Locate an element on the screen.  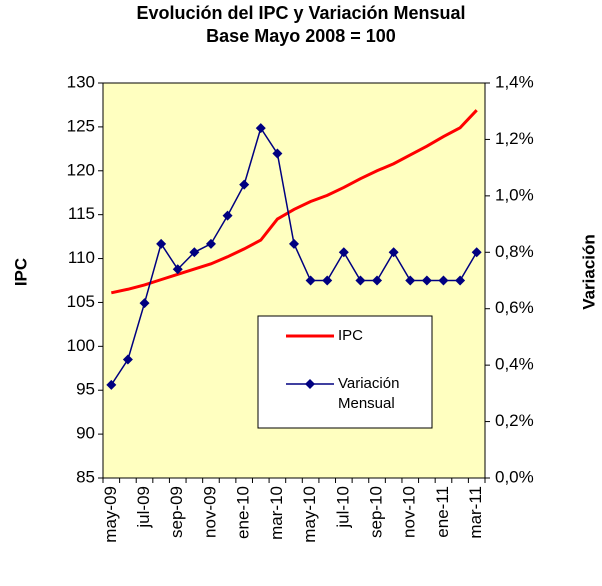
y2-tick-label: 0,2% is located at coordinates (514, 420).